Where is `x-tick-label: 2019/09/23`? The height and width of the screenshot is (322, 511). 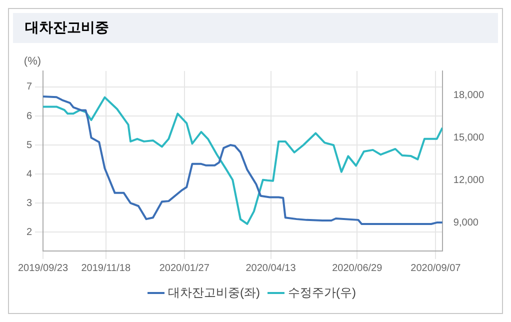 x-tick-label: 2019/09/23 is located at coordinates (43, 268).